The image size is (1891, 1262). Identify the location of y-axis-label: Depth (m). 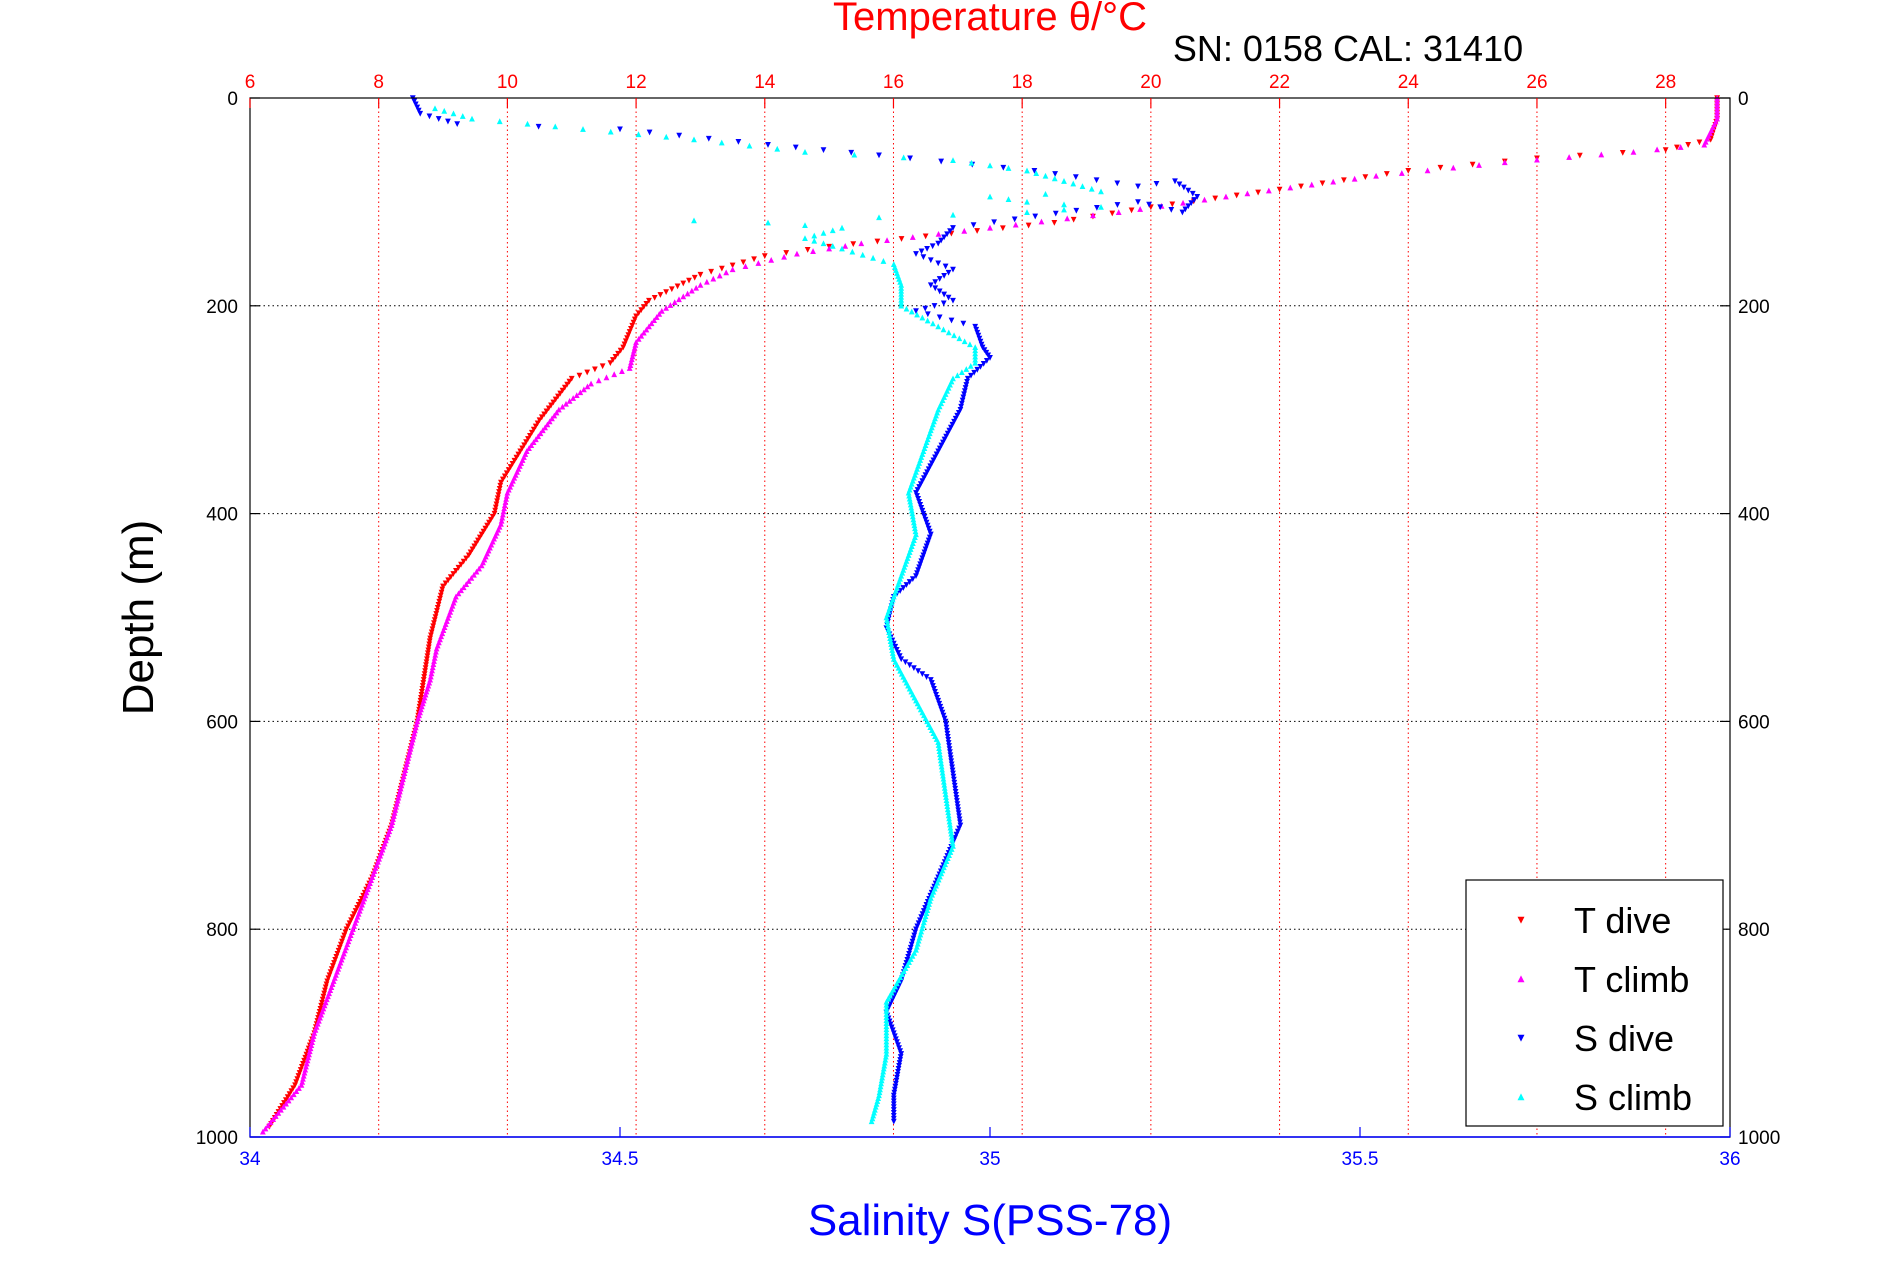
(138, 618).